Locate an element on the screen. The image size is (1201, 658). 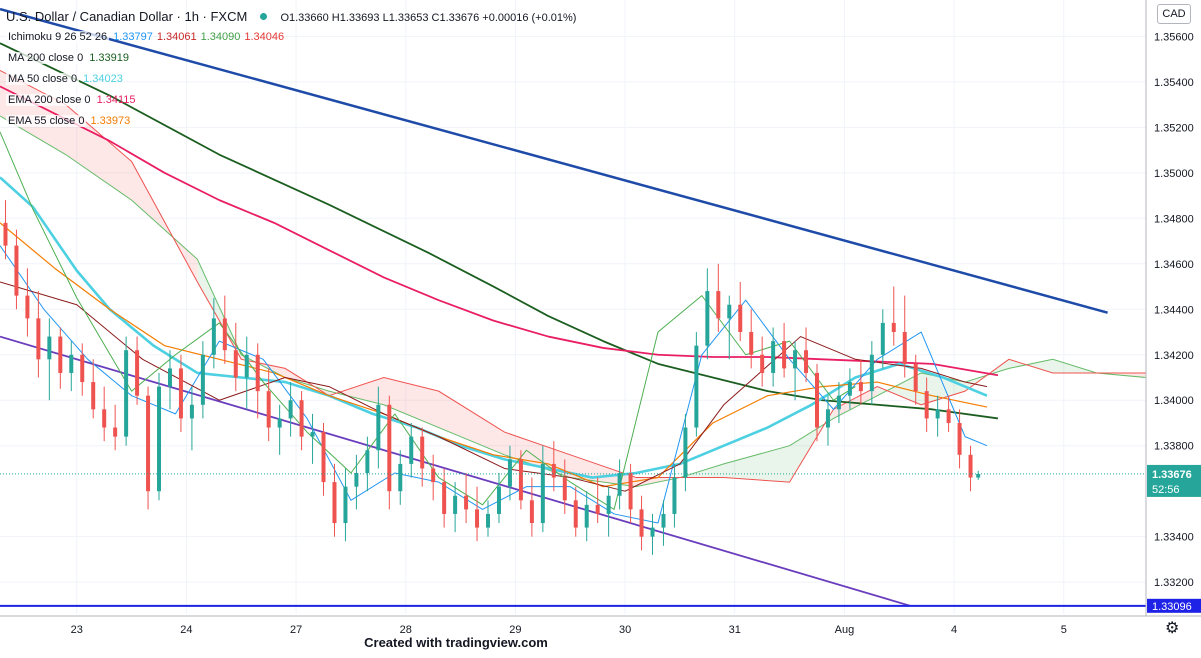
indicator-value: 1.33797 is located at coordinates (133, 37).